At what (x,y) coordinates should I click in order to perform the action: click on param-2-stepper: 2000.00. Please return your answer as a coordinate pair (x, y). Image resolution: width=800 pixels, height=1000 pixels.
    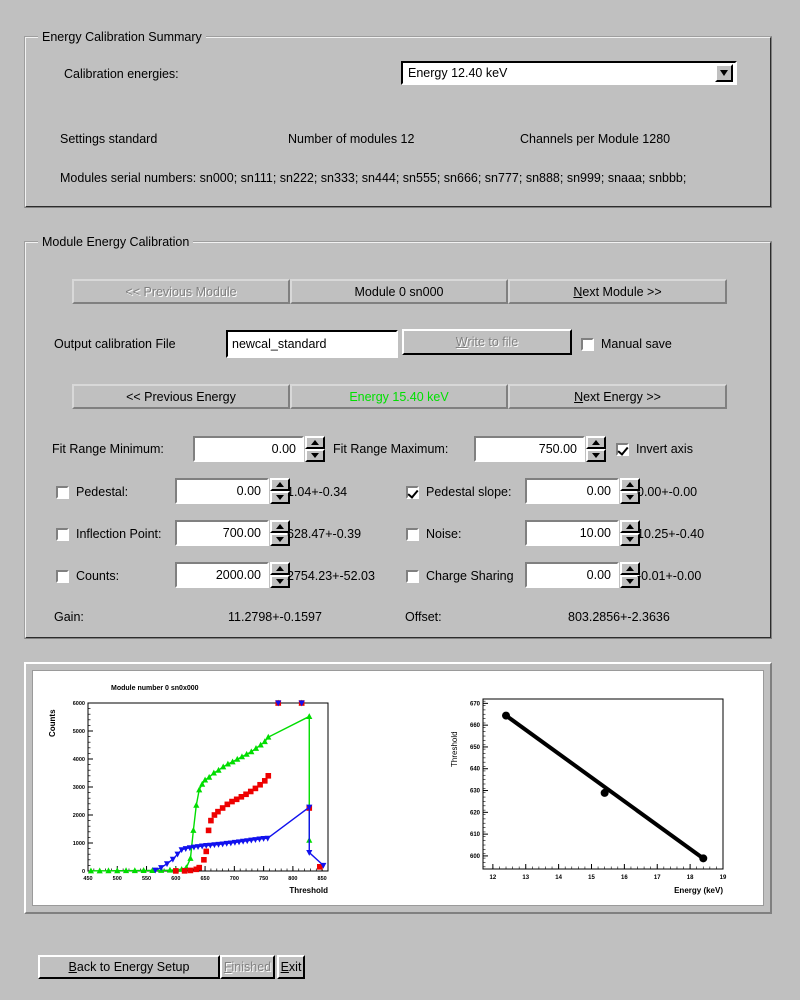
    Looking at the image, I should click on (232, 575).